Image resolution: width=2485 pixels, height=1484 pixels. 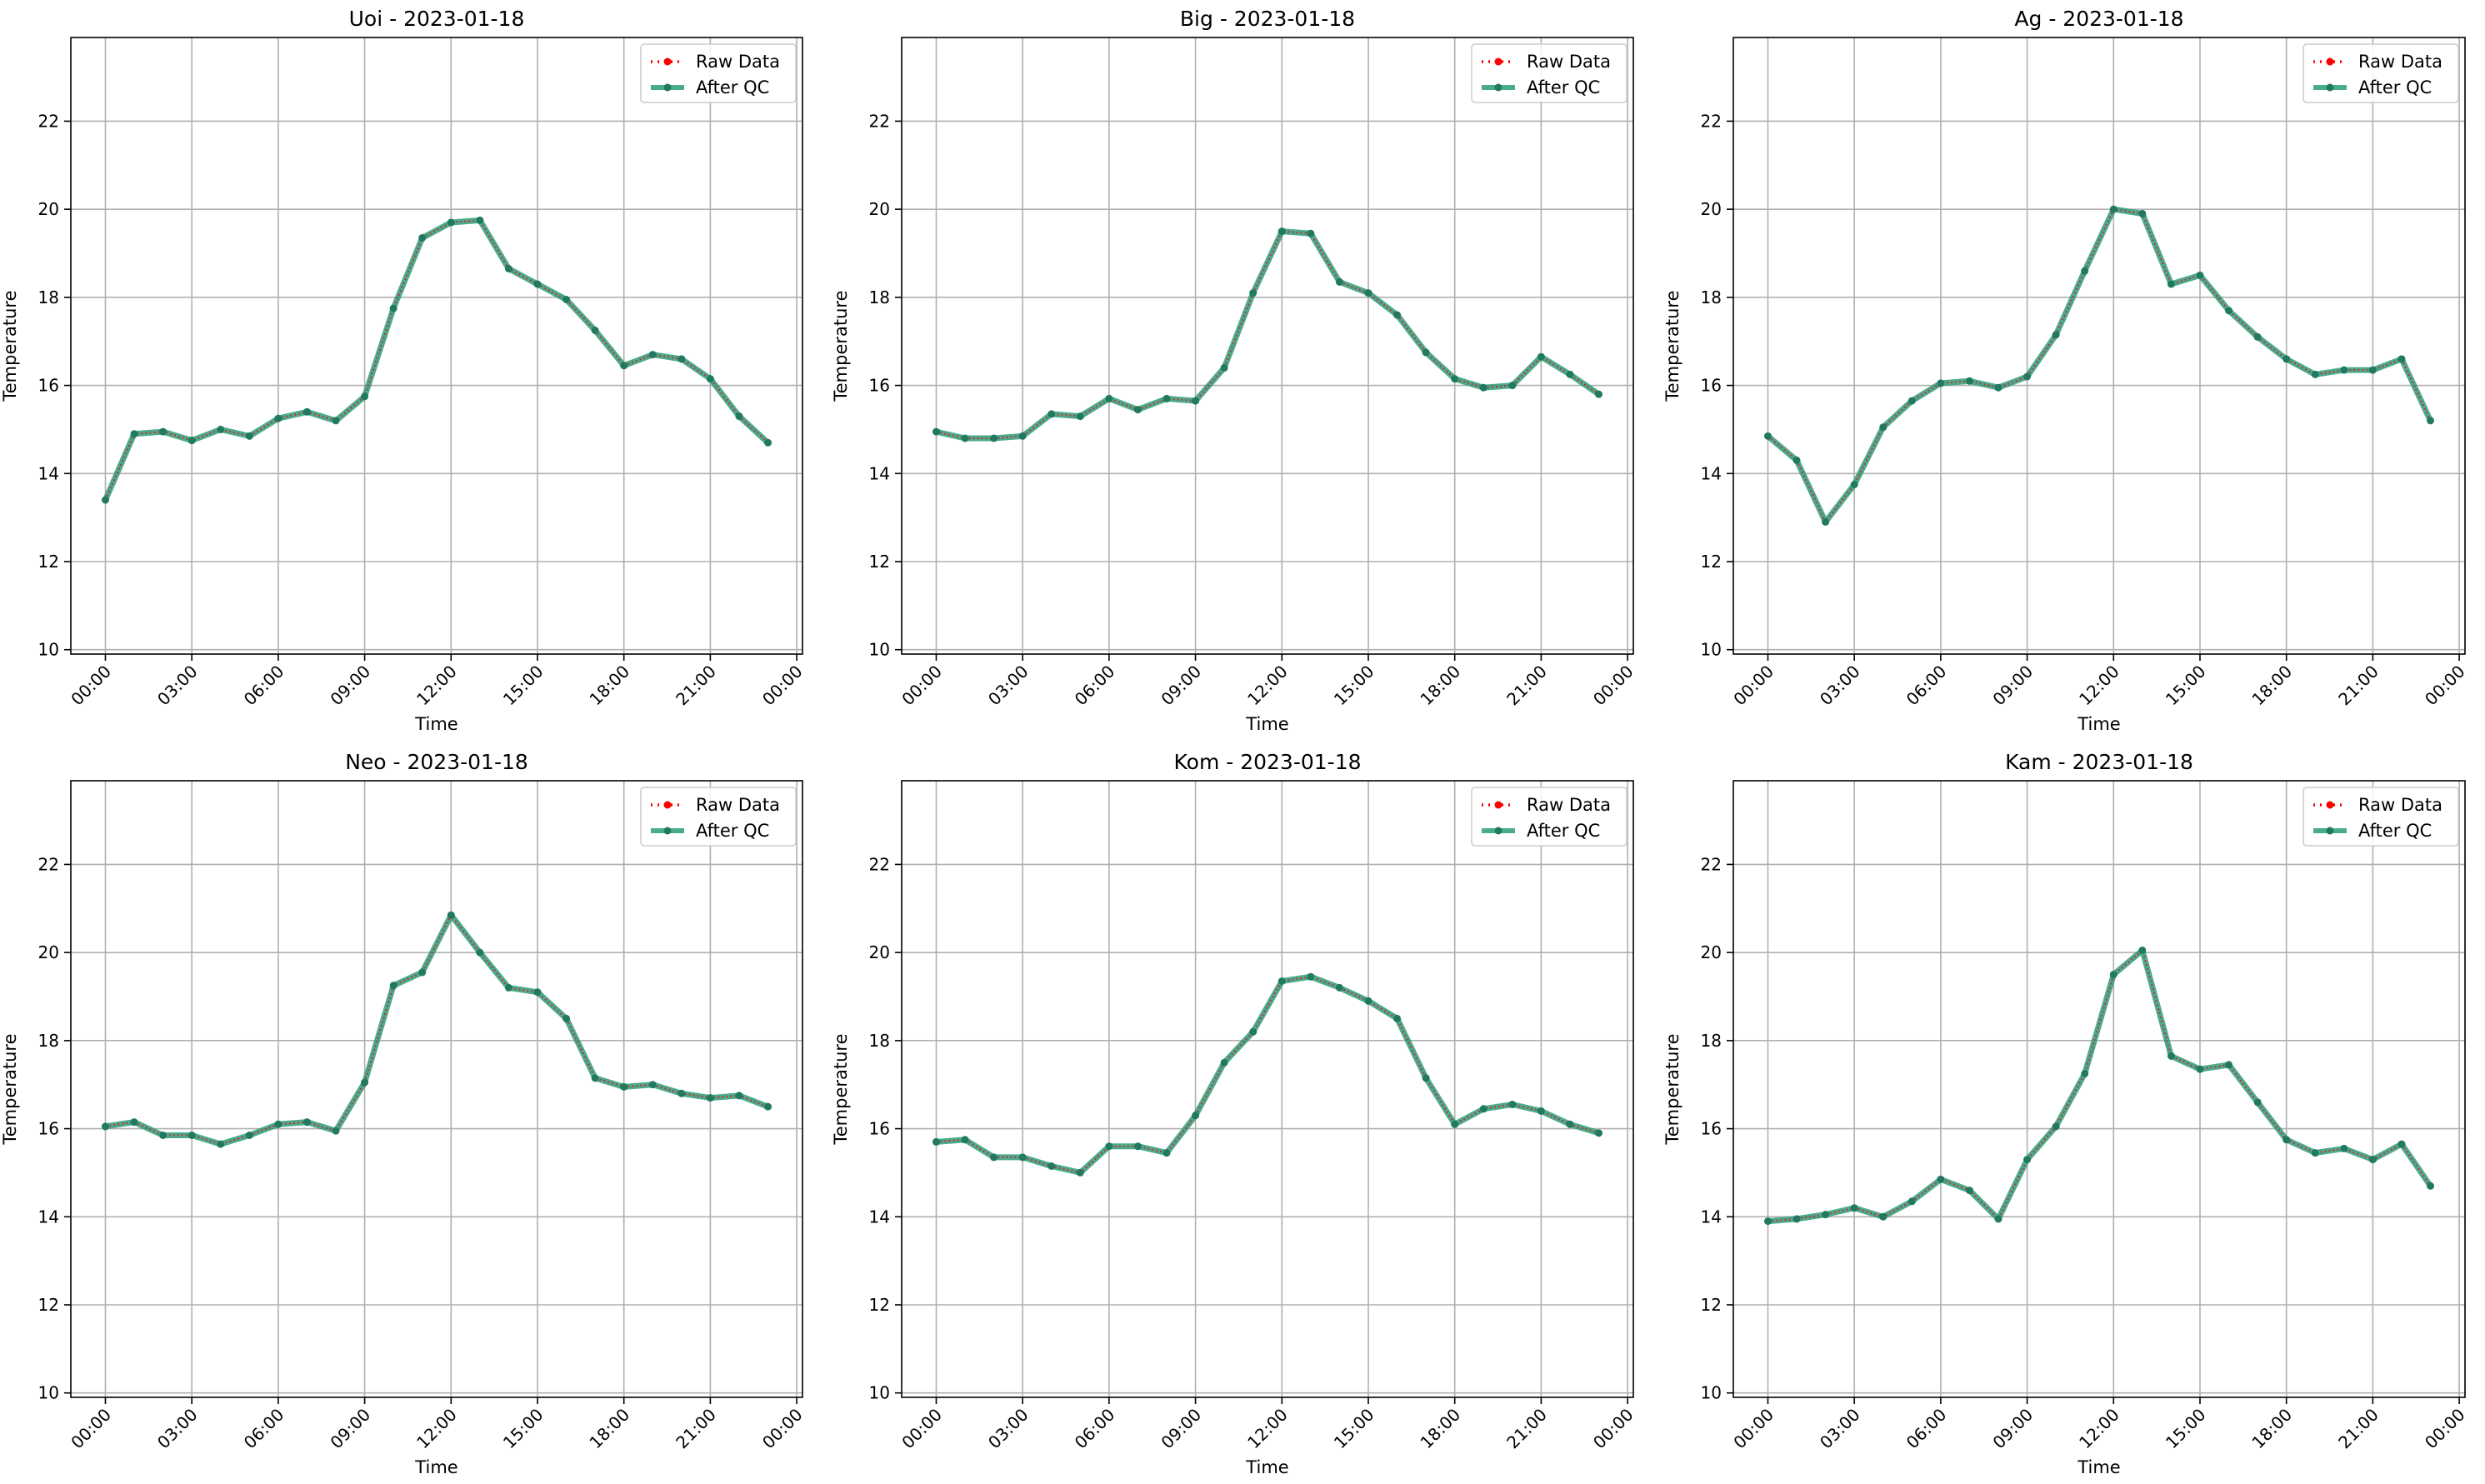 What do you see at coordinates (609, 1429) in the screenshot?
I see `x-tick-label: 18:00` at bounding box center [609, 1429].